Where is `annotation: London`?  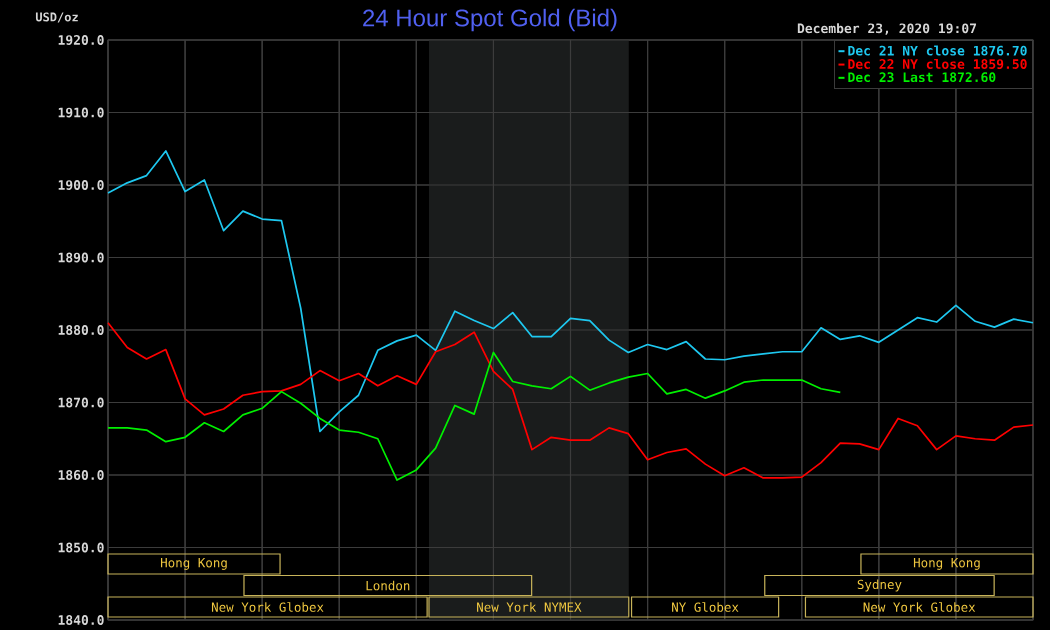
annotation: London is located at coordinates (388, 585).